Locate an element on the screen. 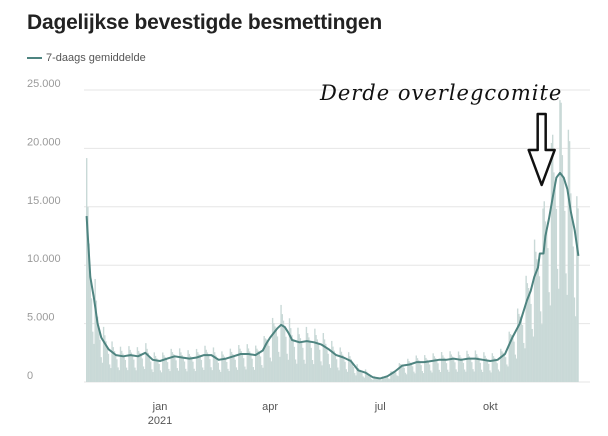  chart-title: Dagelijkse bevestigde besmettingen is located at coordinates (204, 22).